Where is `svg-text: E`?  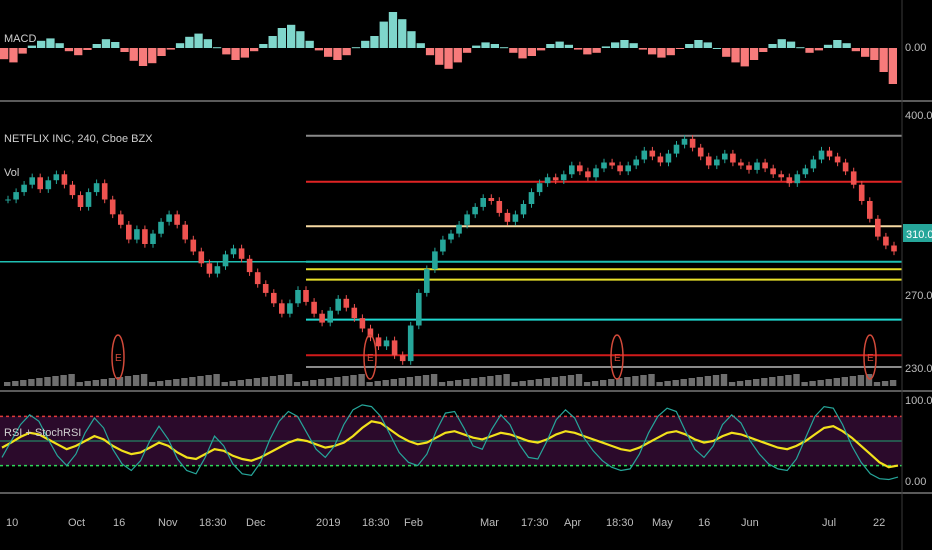 svg-text: E is located at coordinates (617, 358).